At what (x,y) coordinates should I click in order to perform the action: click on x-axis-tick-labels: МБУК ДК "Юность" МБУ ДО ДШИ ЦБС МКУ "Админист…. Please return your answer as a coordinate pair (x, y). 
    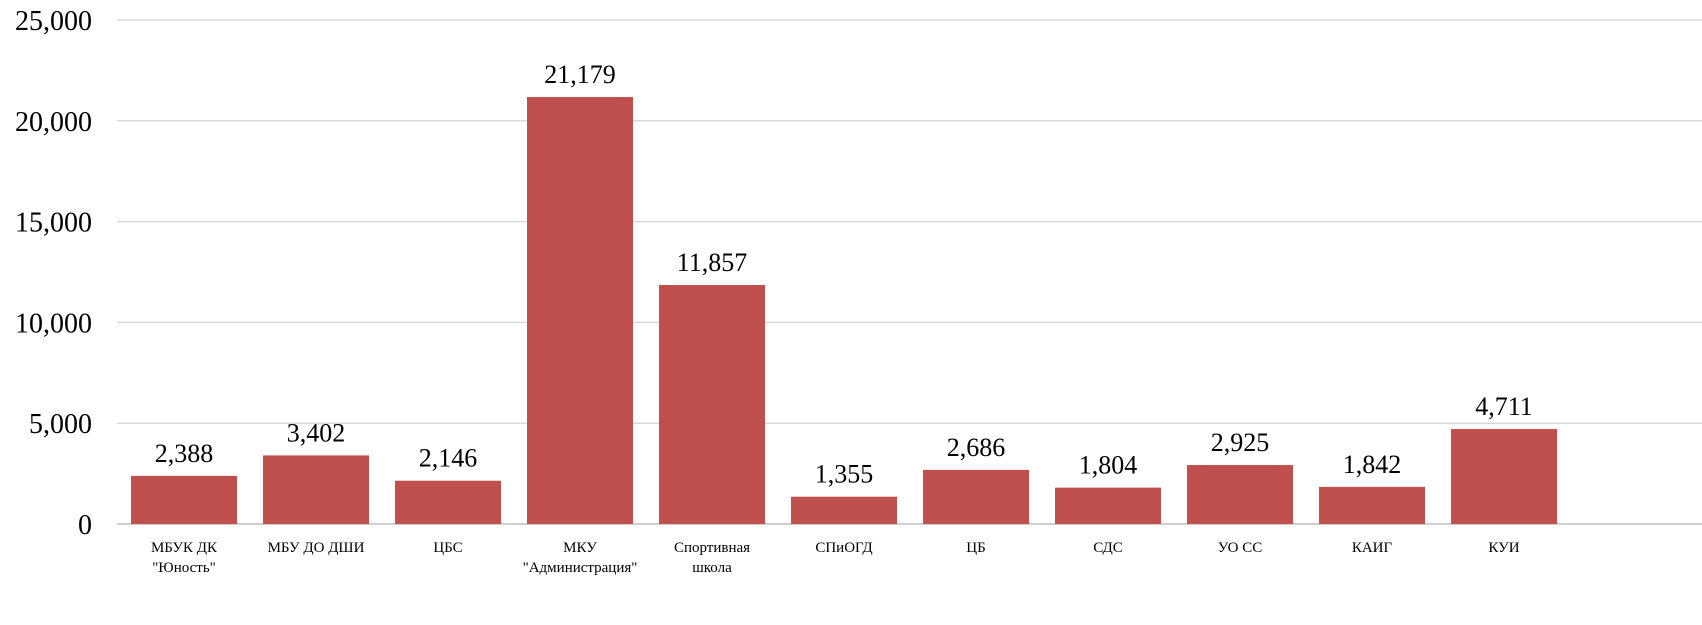
    Looking at the image, I should click on (835, 558).